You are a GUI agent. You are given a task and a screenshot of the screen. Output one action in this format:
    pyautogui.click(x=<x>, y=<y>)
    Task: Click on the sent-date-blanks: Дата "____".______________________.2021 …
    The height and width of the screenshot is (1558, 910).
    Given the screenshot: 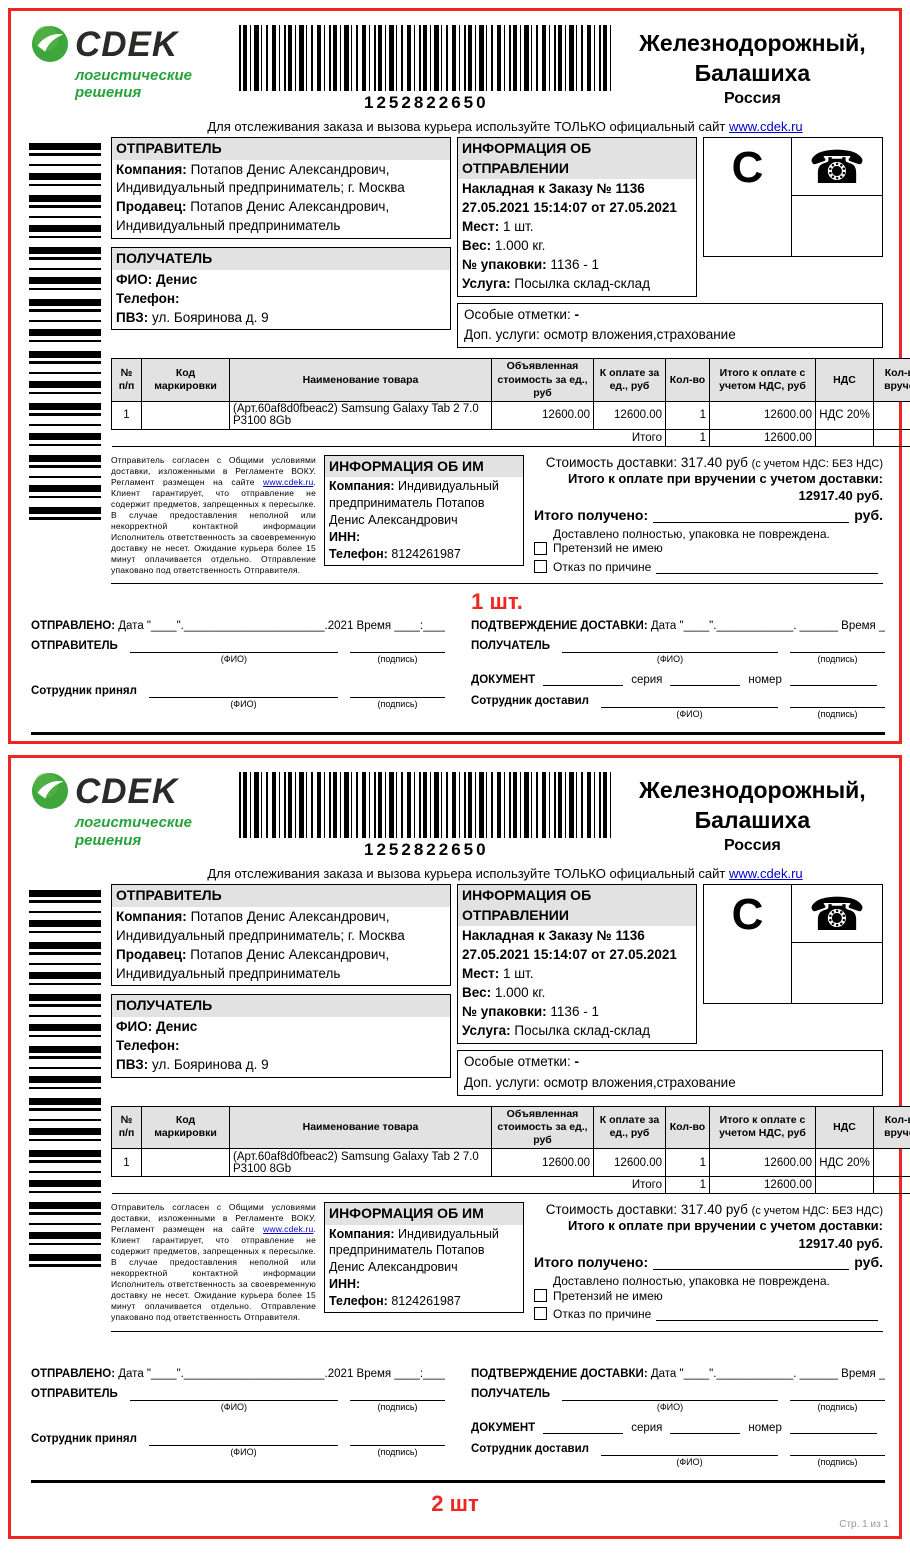 What is the action you would take?
    pyautogui.click(x=281, y=626)
    